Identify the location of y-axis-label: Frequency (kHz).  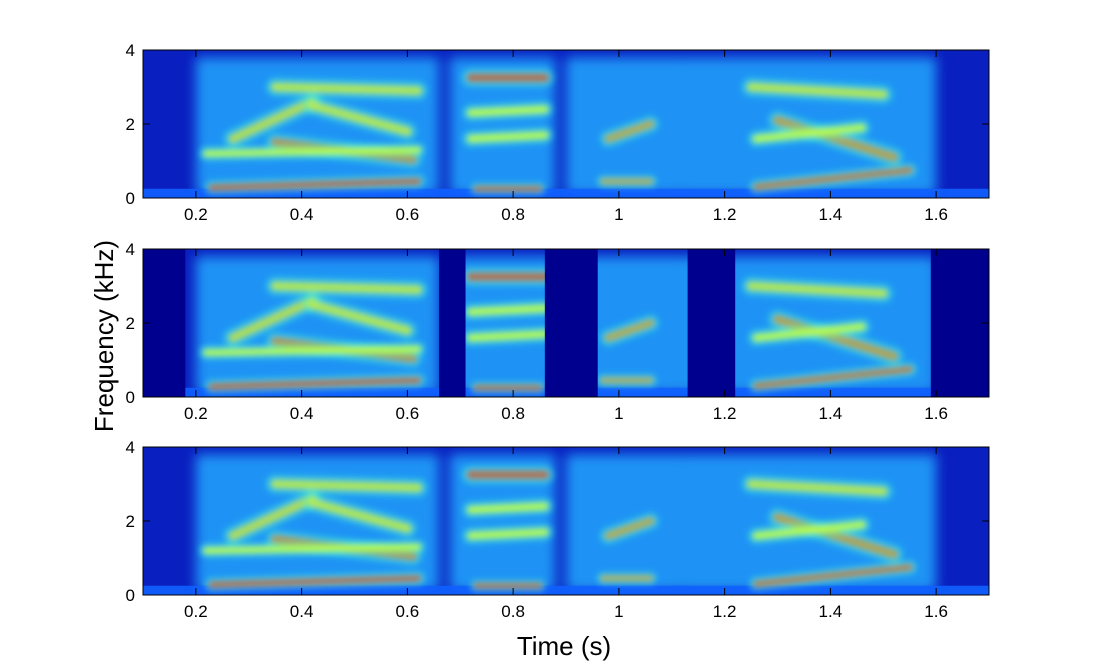
(104, 336).